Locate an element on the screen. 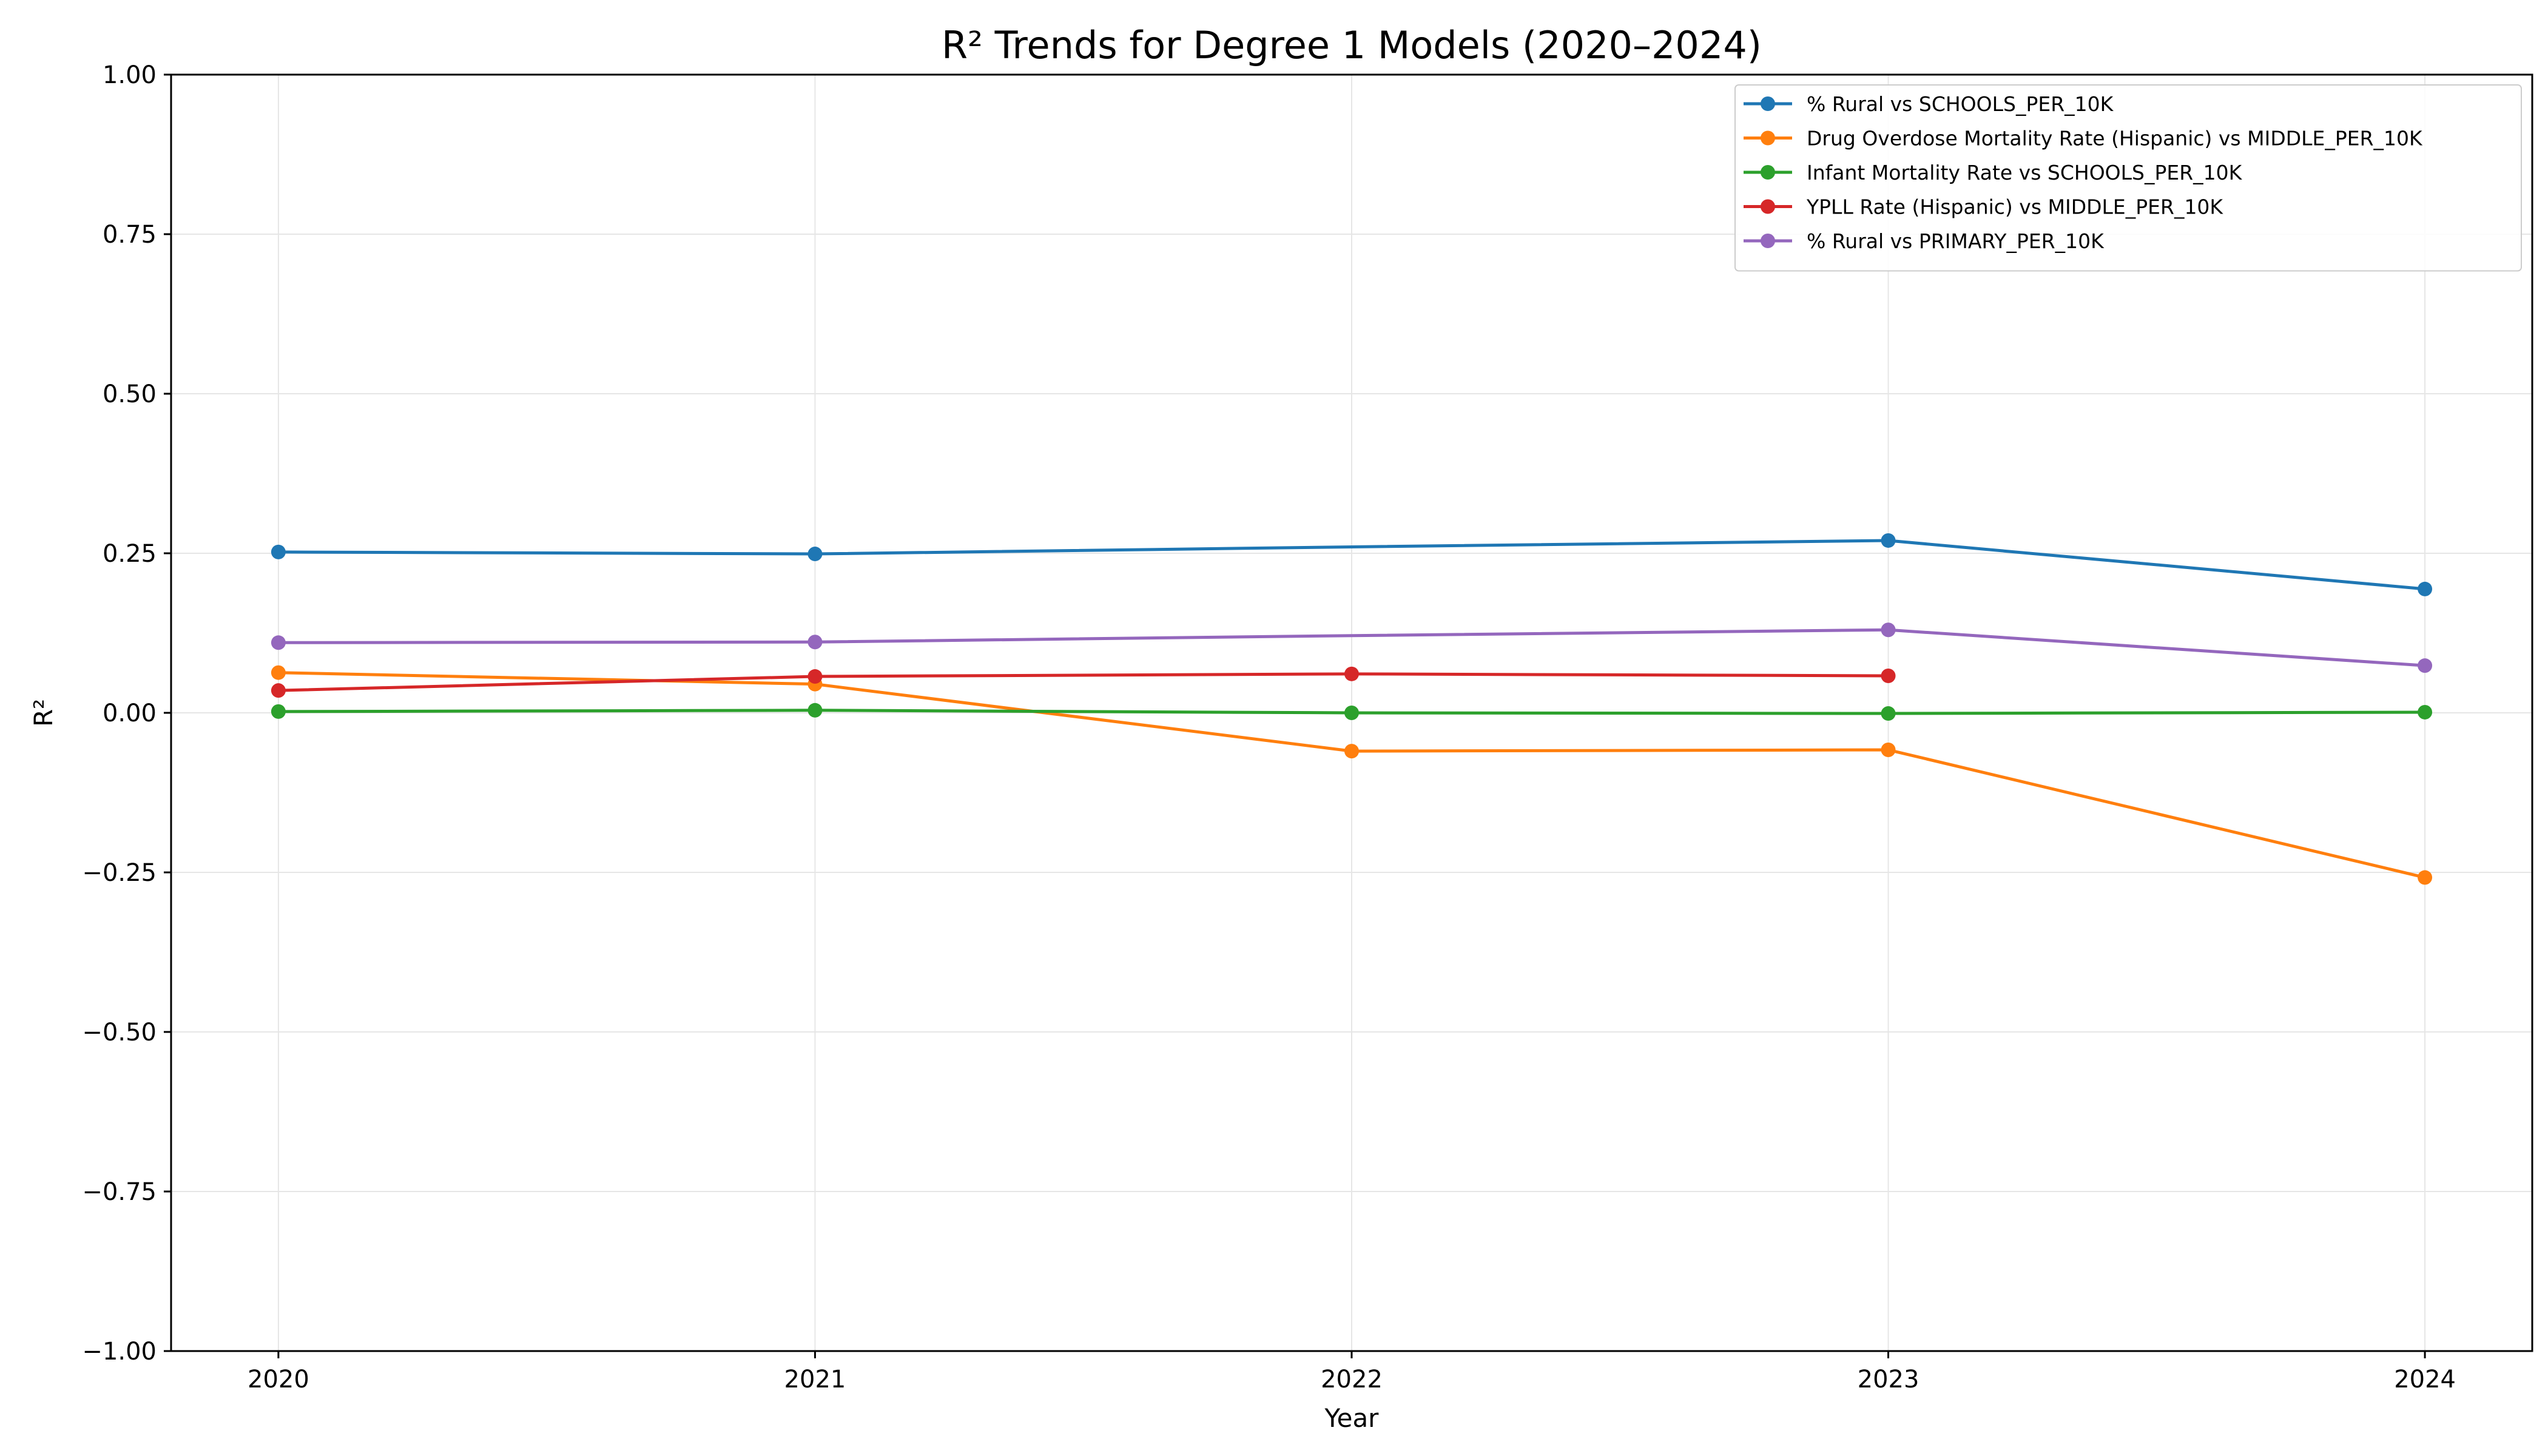  legend-box is located at coordinates (2128, 178).